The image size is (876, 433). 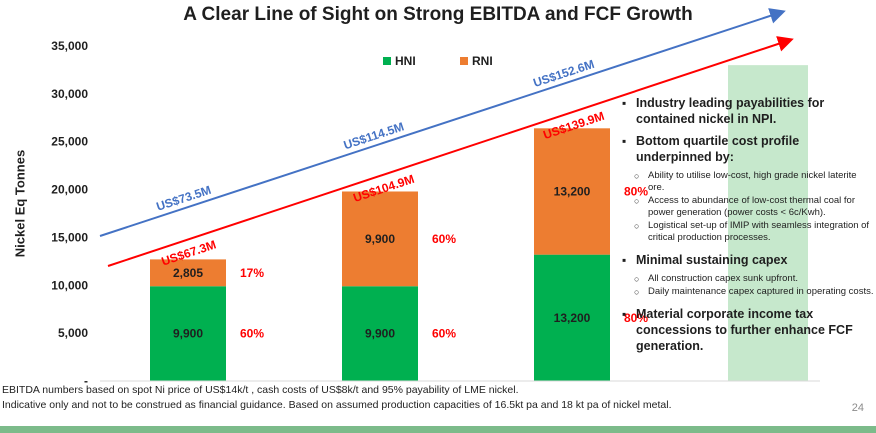 I want to click on y-tick-label: 20,000, so click(x=69, y=190).